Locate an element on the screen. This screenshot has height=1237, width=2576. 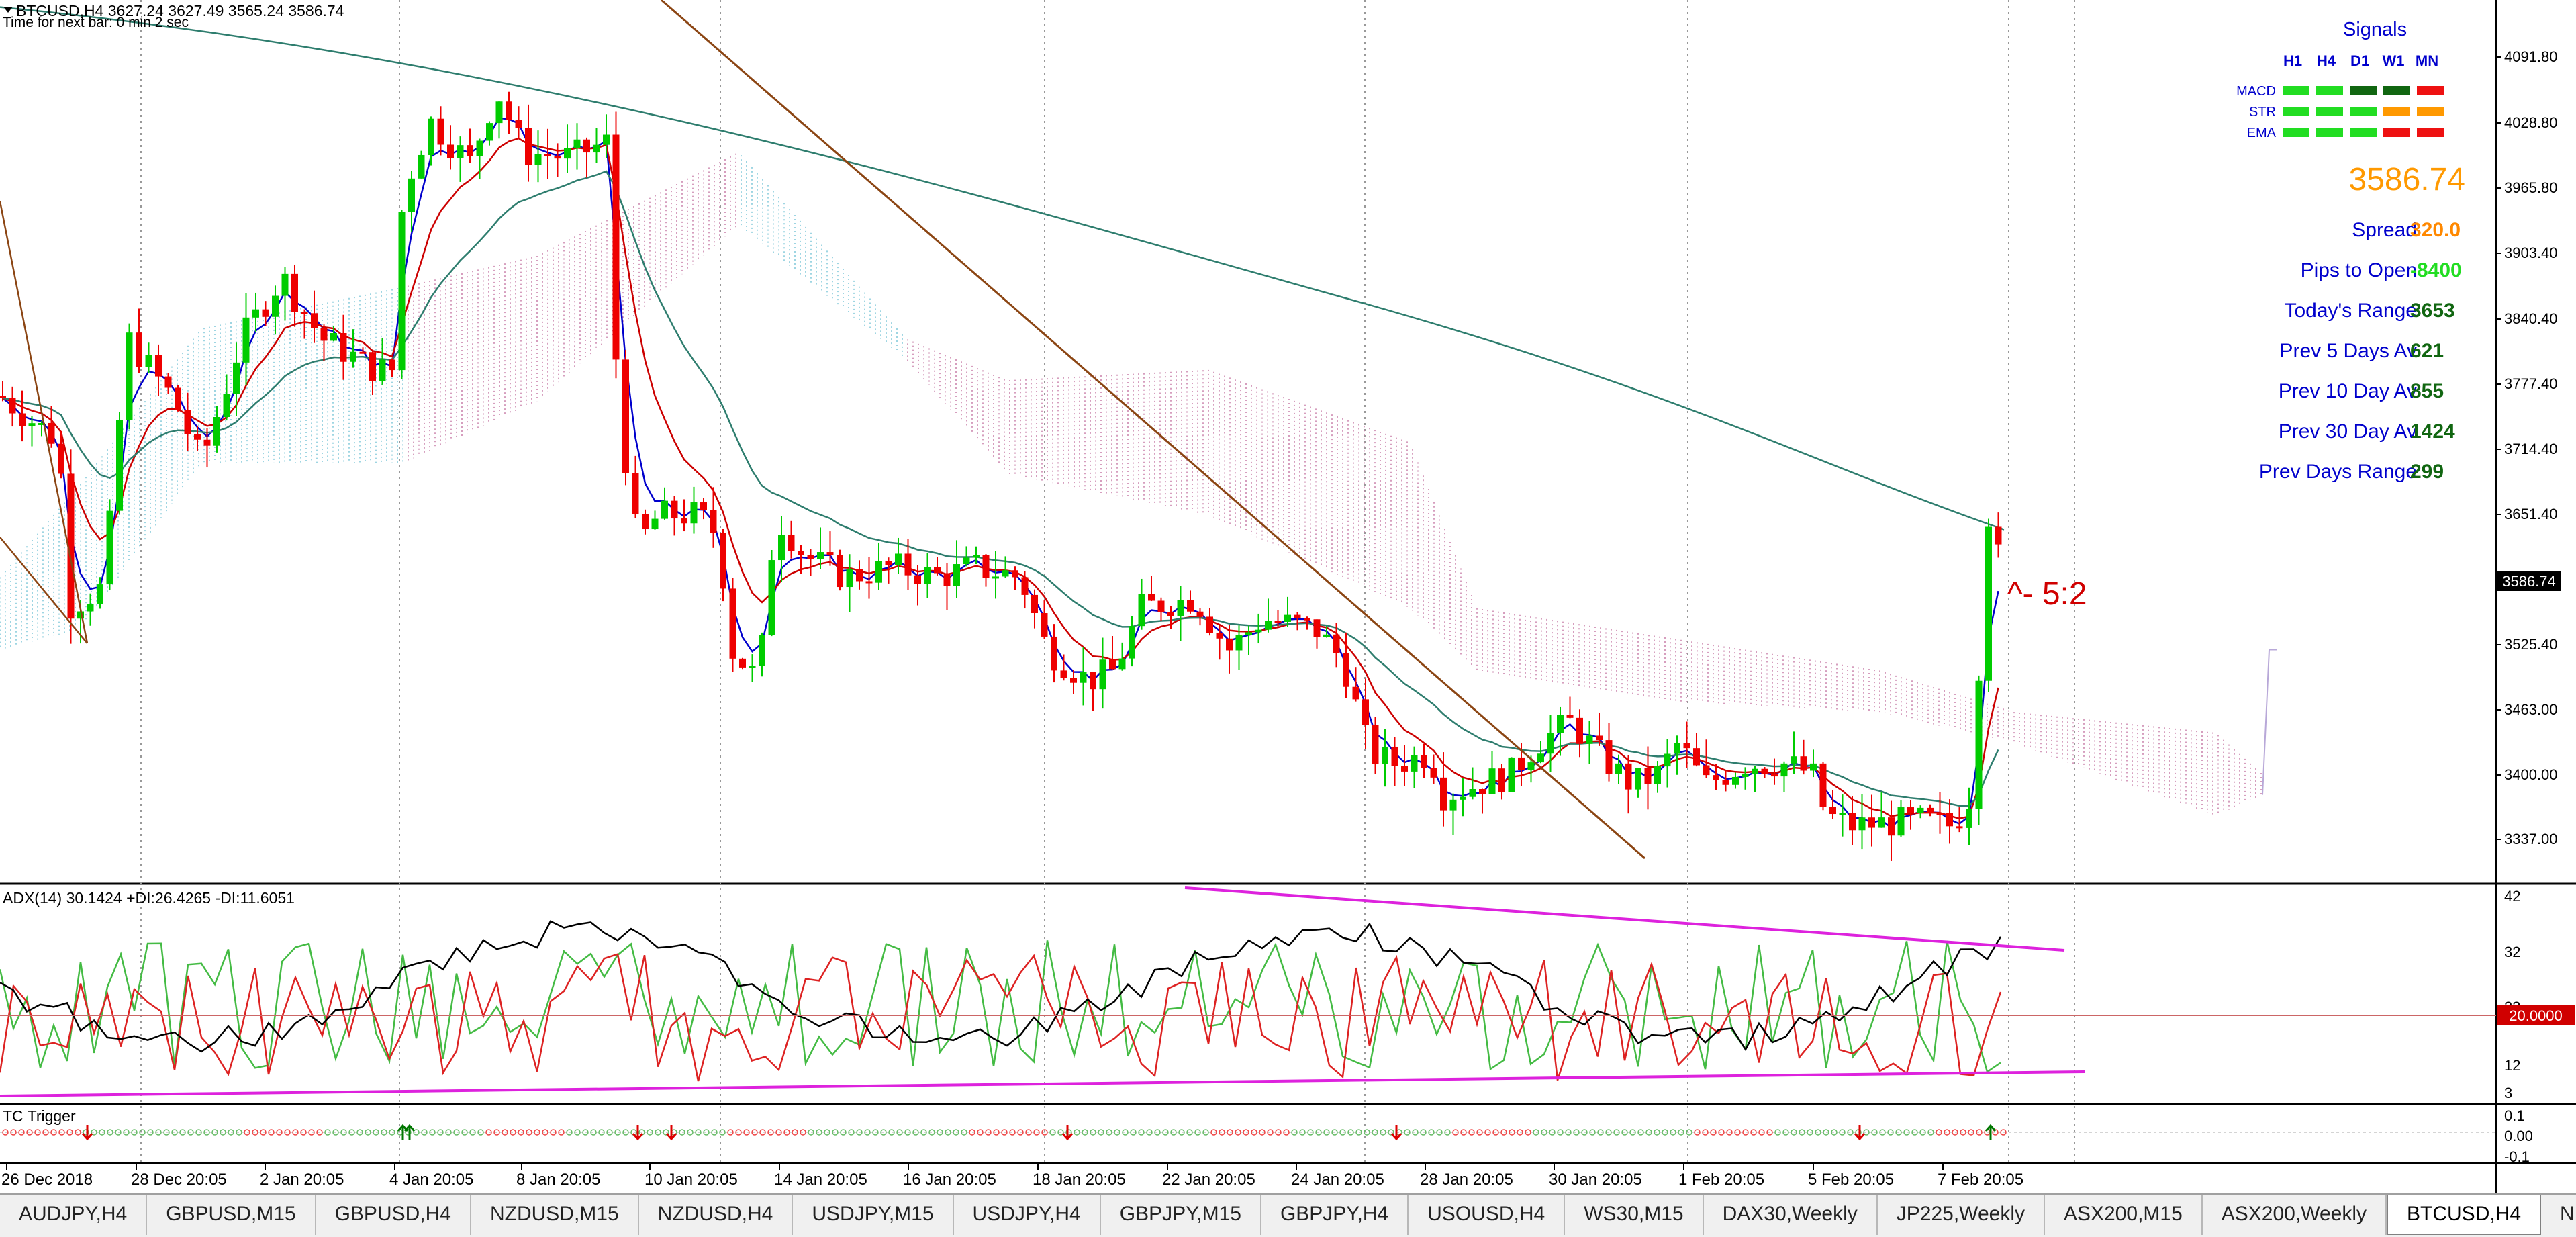
collapse-arrow-icon is located at coordinates (8, 10).